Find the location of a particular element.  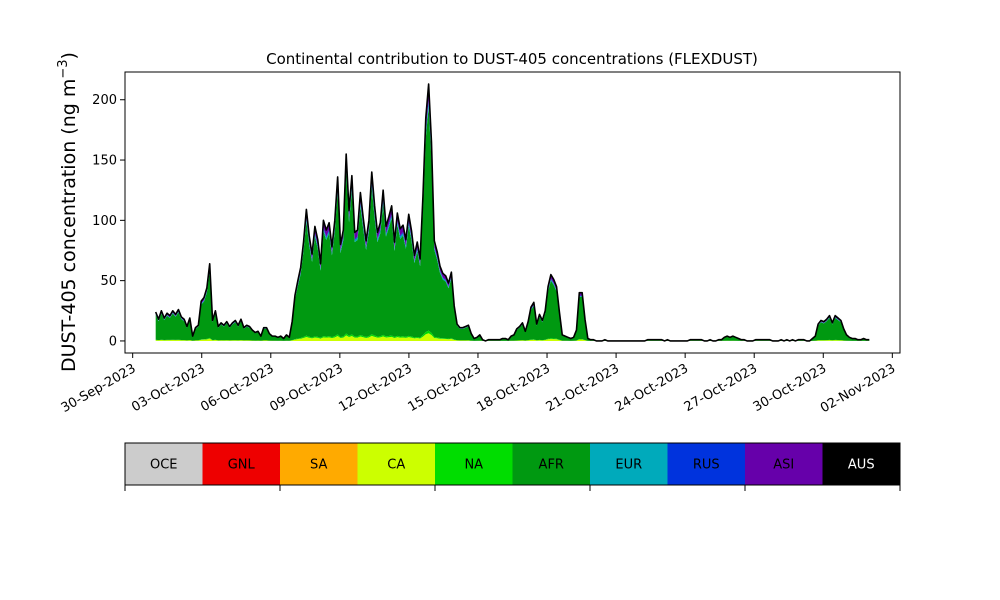

legend-entry-rus: RUS is located at coordinates (706, 464).